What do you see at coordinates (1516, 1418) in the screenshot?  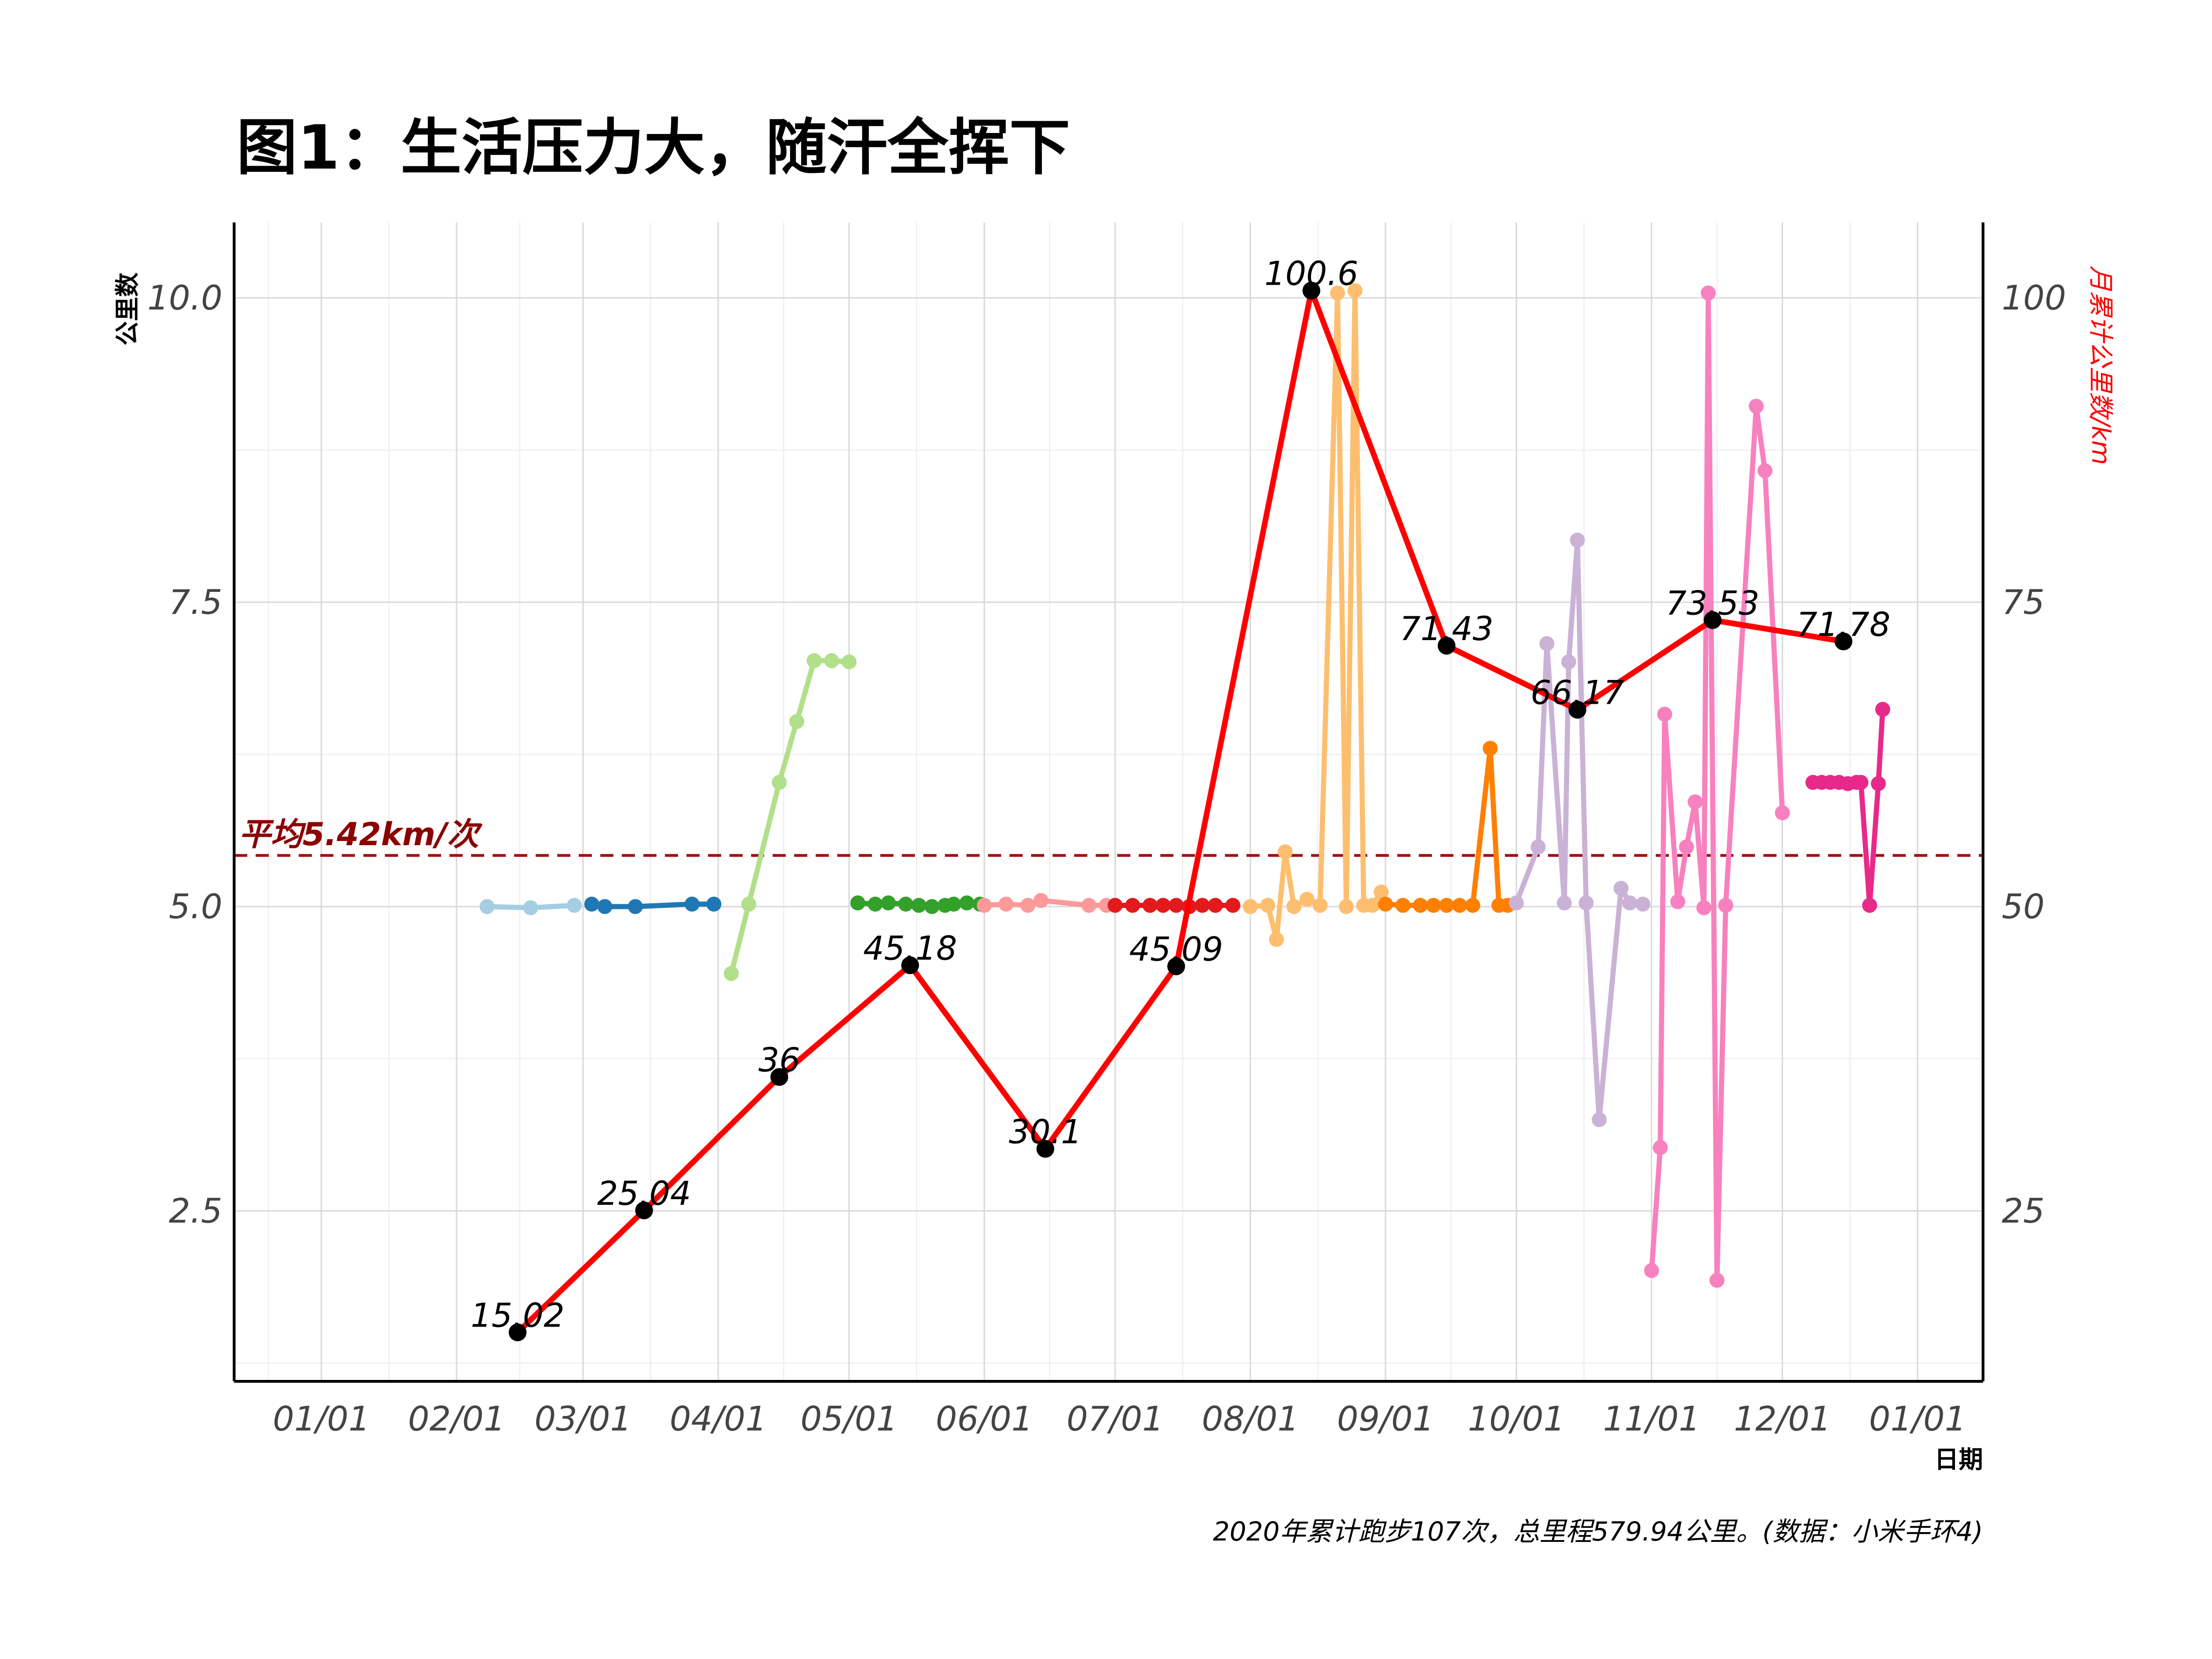 I see `x-tick-label: 10/01` at bounding box center [1516, 1418].